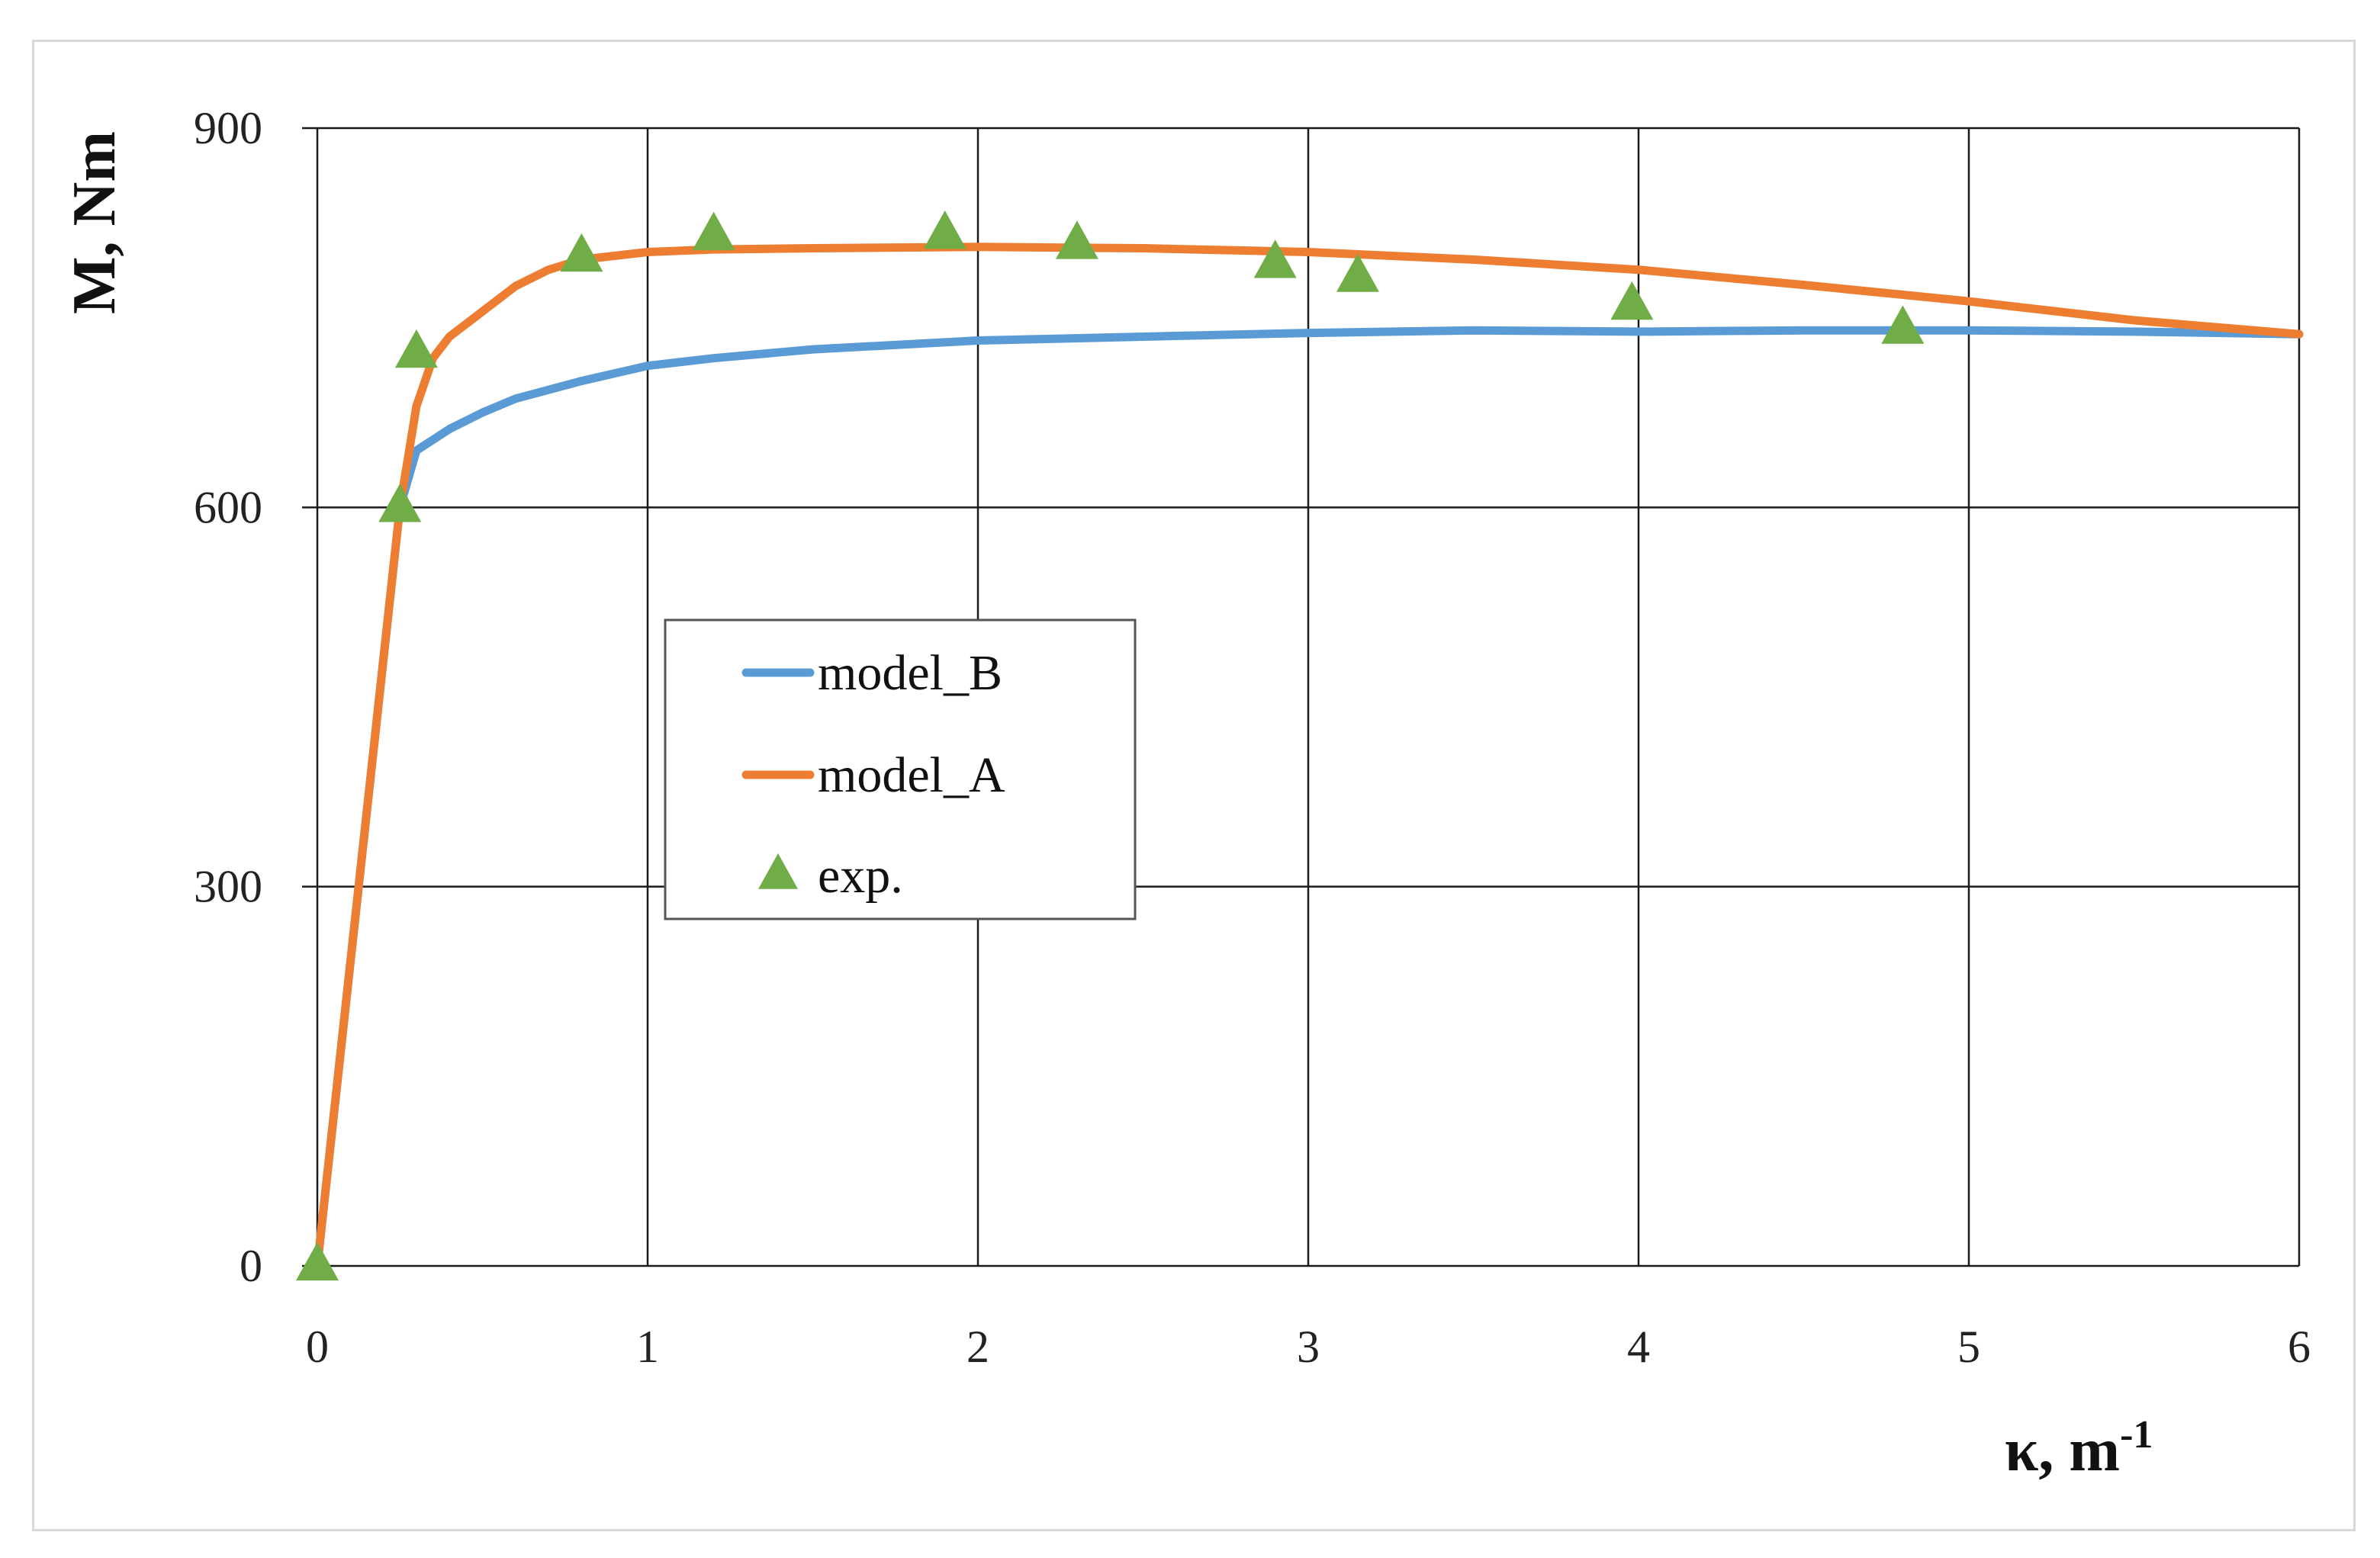  Describe the element at coordinates (977, 1347) in the screenshot. I see `x-tick-label: 2` at that location.